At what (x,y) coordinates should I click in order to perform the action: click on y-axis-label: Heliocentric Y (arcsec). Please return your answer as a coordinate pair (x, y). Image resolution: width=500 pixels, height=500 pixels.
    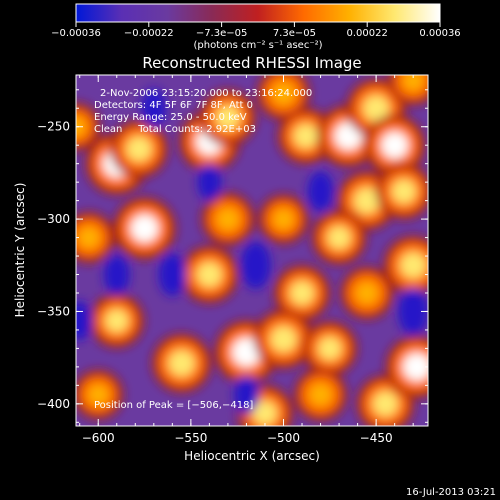
    Looking at the image, I should click on (20, 250).